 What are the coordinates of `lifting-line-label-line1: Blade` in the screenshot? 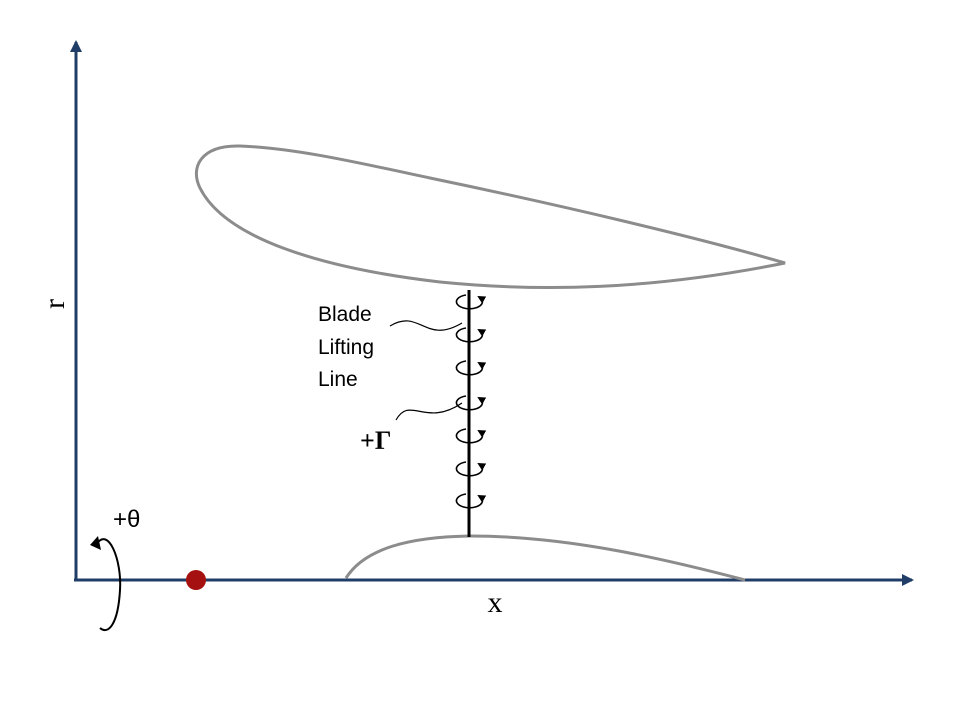 It's located at (345, 314).